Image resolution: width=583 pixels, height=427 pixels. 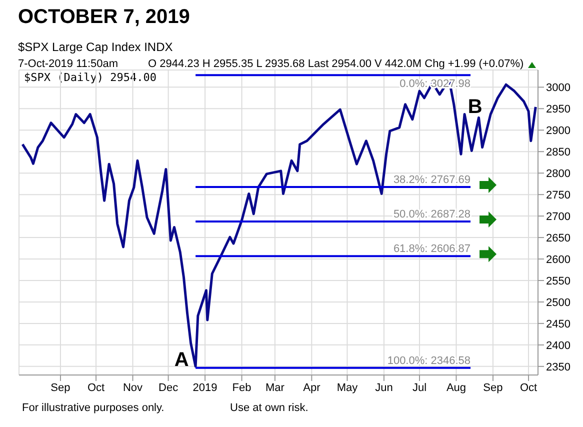 I want to click on x-tick-label: Jul, so click(x=419, y=388).